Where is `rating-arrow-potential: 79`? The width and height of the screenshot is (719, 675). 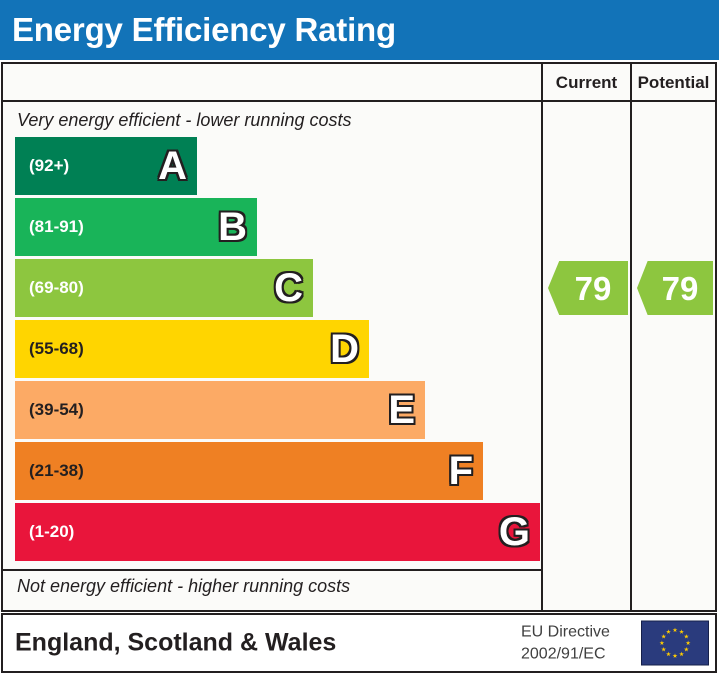
rating-arrow-potential: 79 is located at coordinates (675, 288).